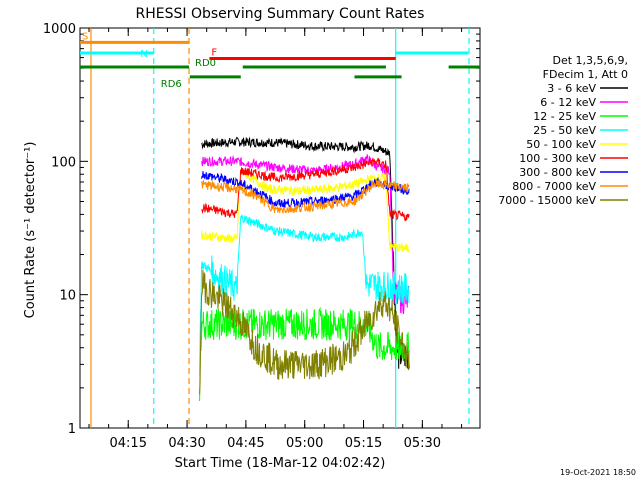 The width and height of the screenshot is (640, 480). Describe the element at coordinates (72, 429) in the screenshot. I see `y-tick-label: 1` at that location.